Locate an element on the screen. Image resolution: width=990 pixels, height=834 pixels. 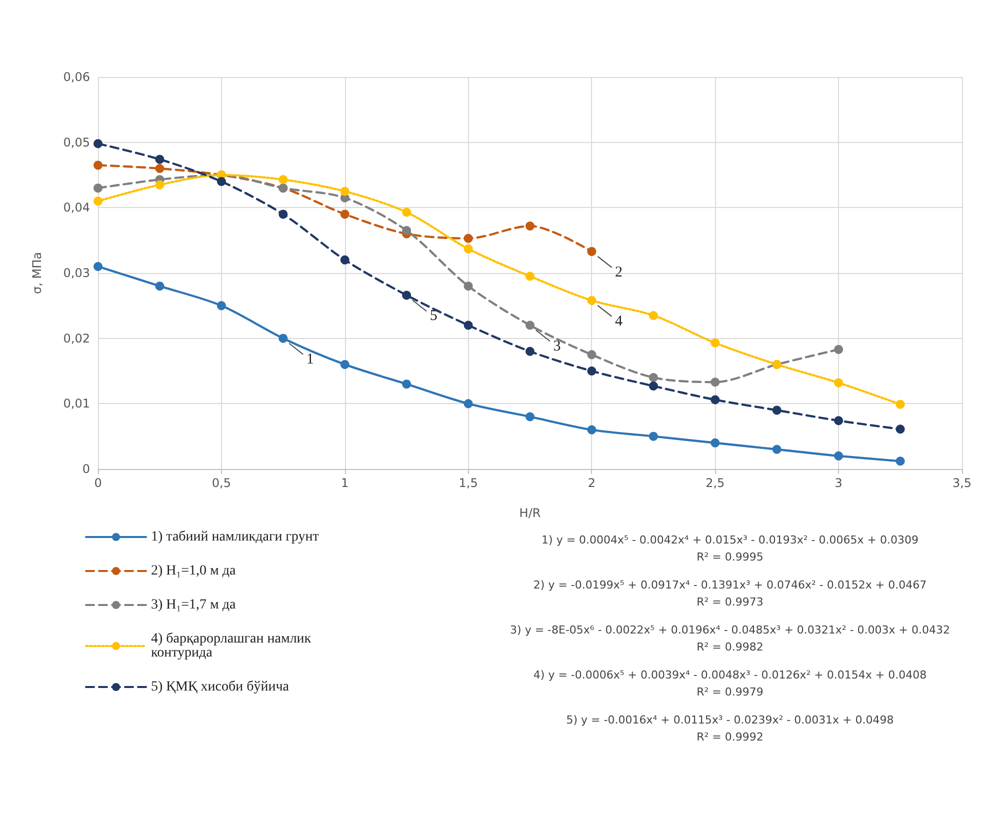
x-tick-label: 1,5 is located at coordinates (468, 483).